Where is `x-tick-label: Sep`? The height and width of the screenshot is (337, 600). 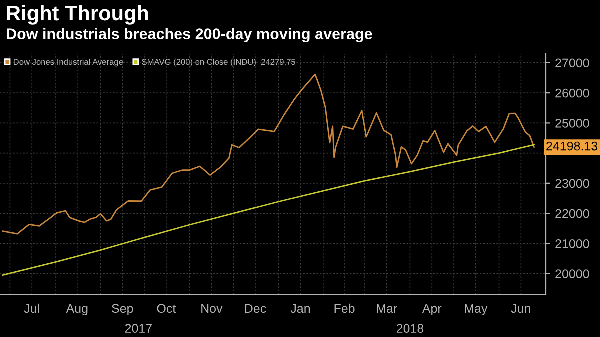
x-tick-label: Sep is located at coordinates (123, 310).